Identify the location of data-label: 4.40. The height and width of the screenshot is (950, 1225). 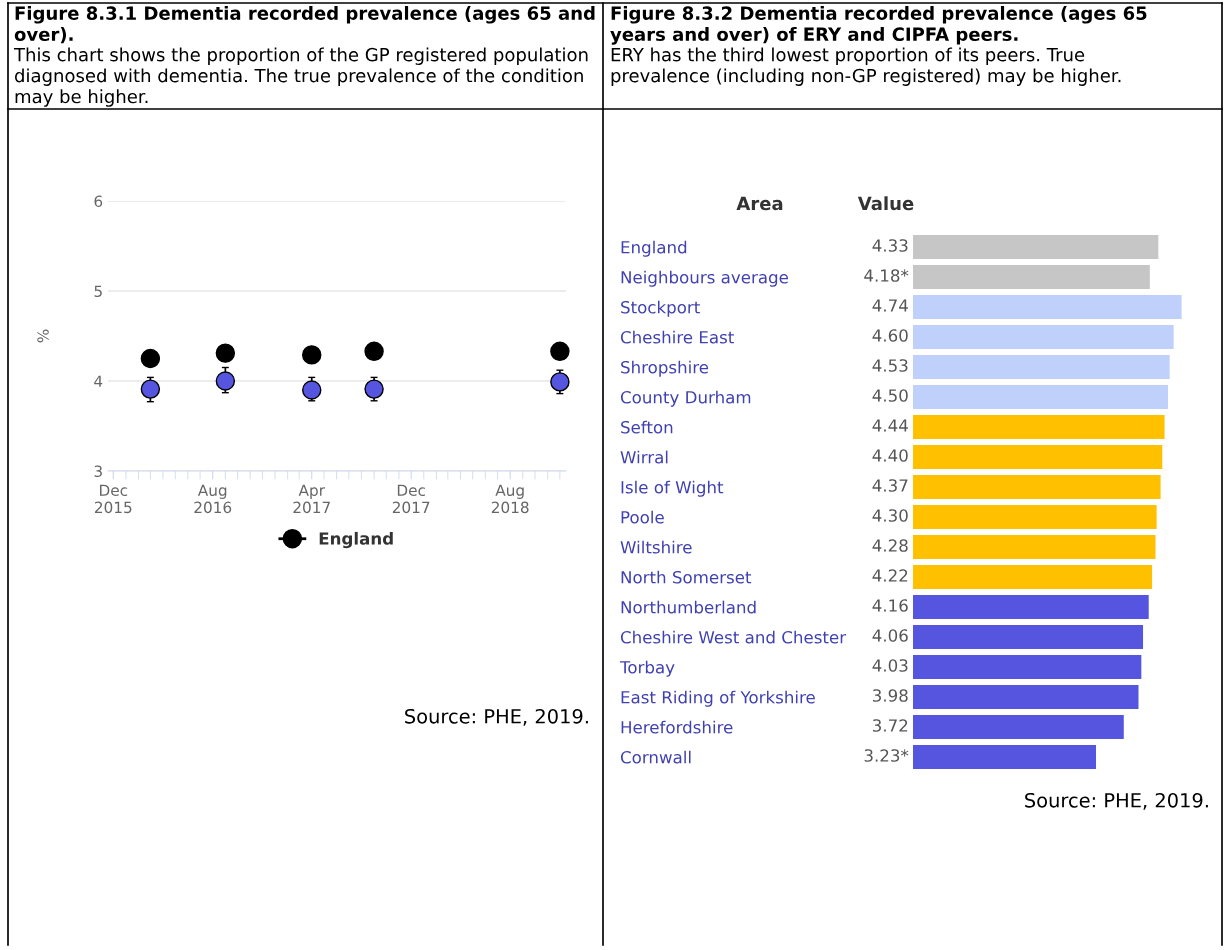
(890, 455).